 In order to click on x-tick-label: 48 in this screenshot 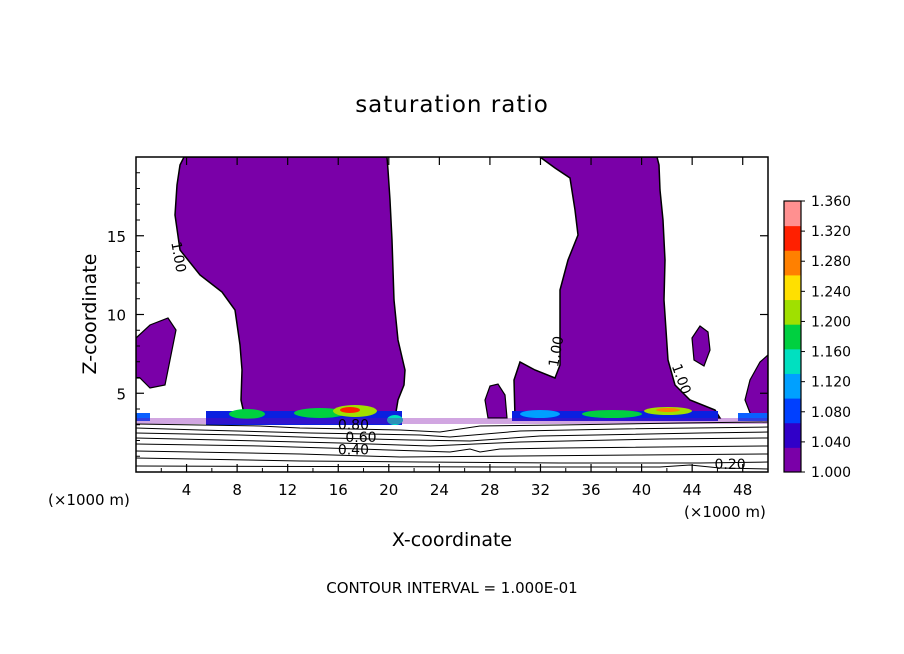, I will do `click(742, 490)`.